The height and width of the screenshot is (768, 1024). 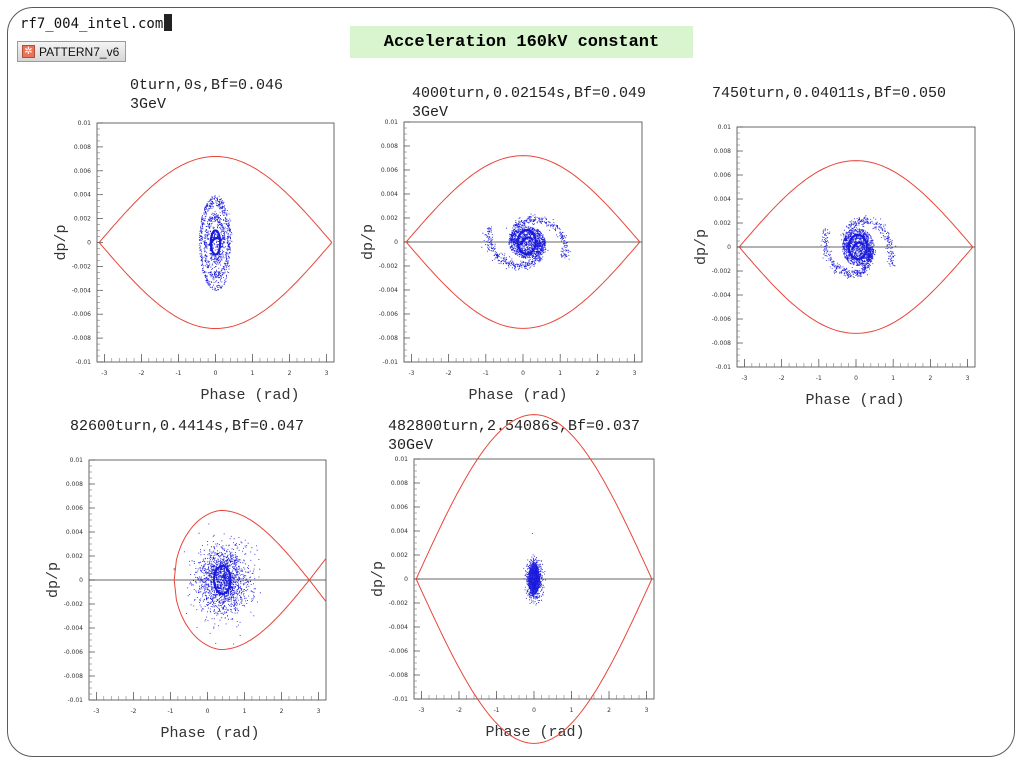 I want to click on plot-frame, so click(x=215, y=242).